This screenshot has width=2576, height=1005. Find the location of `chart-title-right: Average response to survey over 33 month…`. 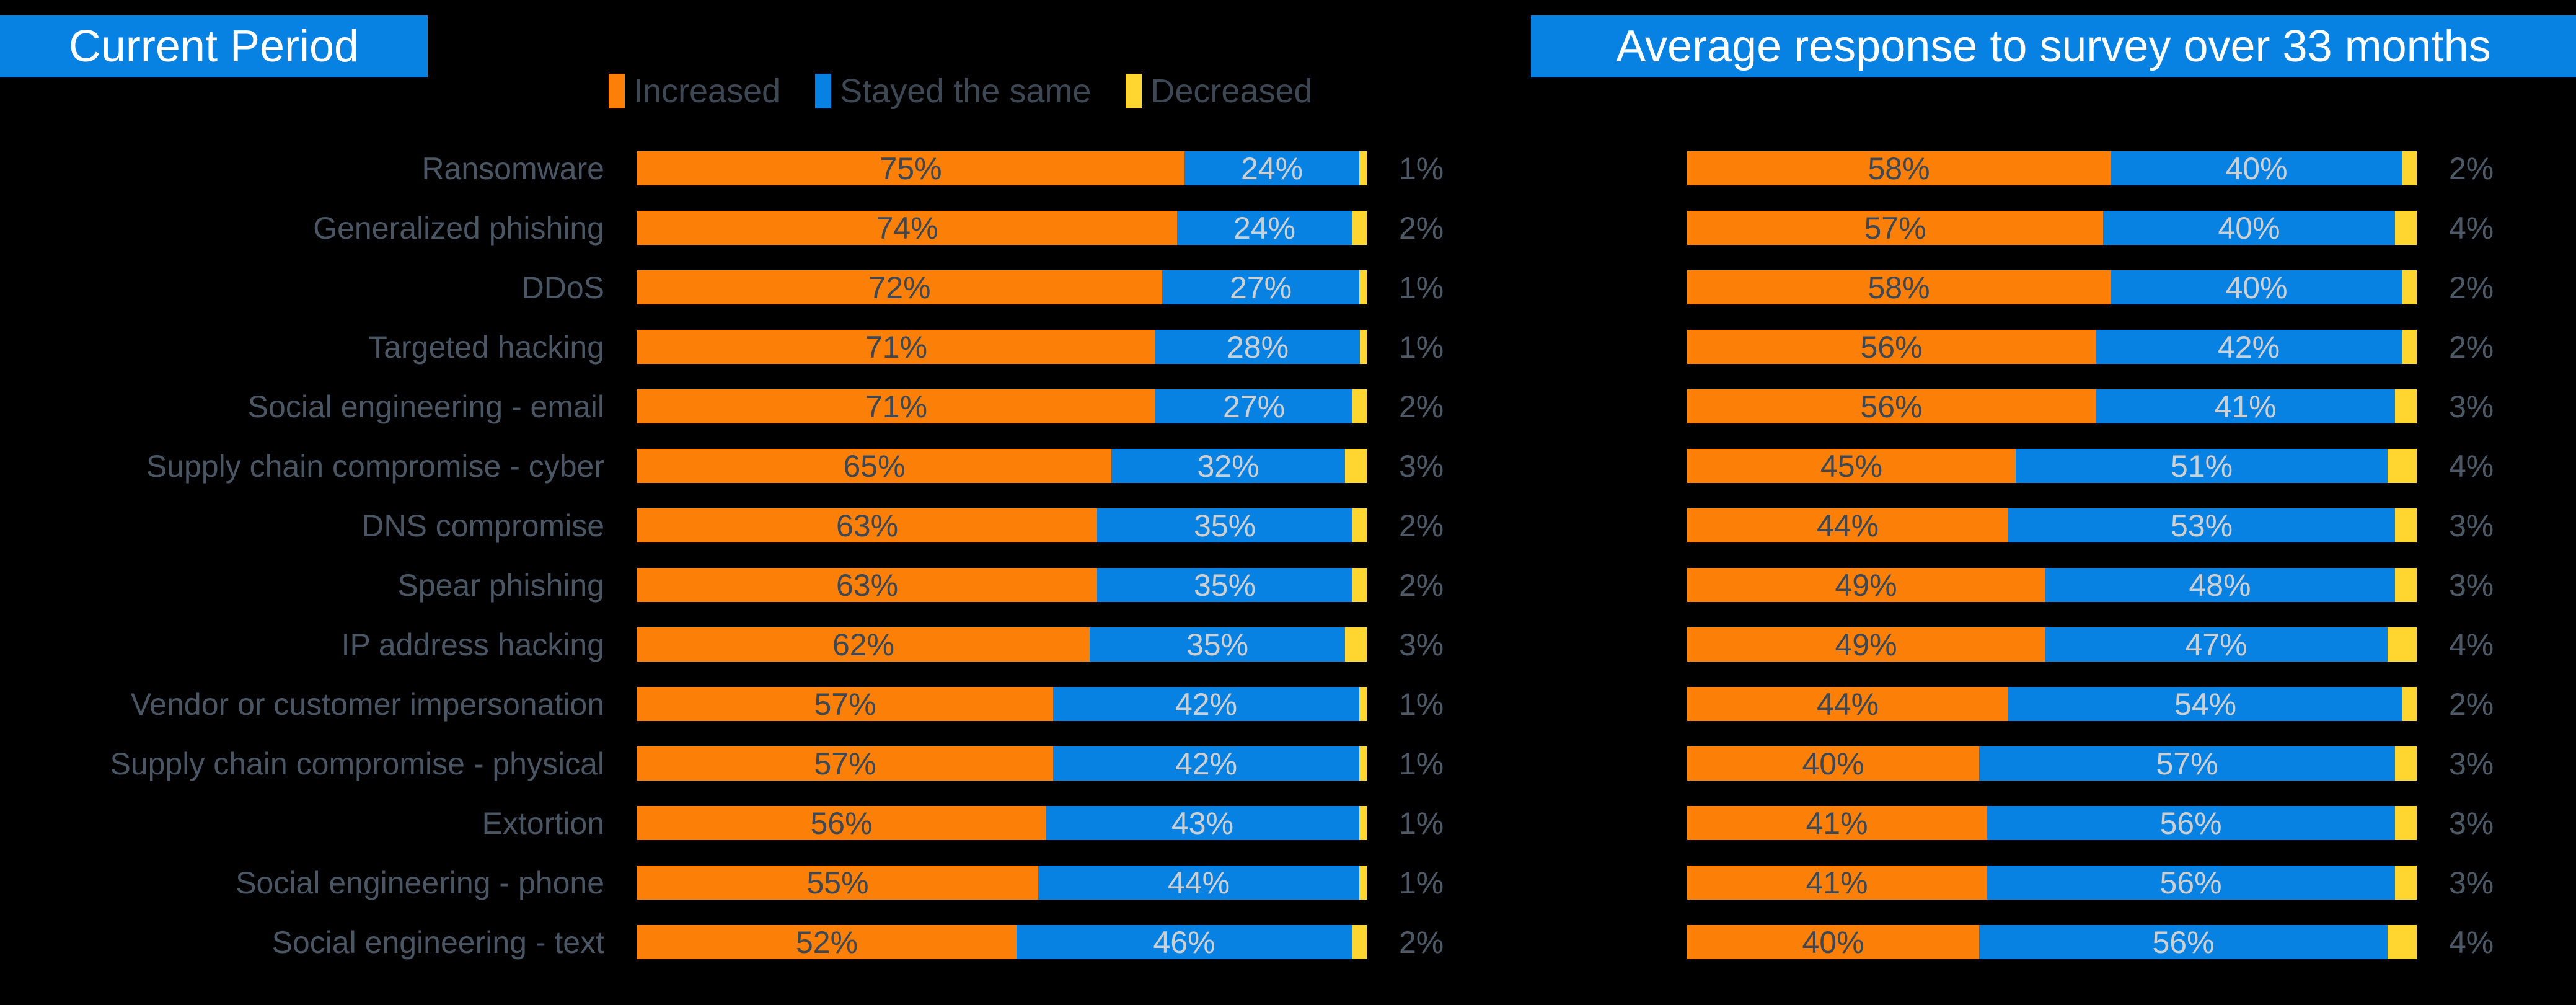

chart-title-right: Average response to survey over 33 month… is located at coordinates (2053, 46).